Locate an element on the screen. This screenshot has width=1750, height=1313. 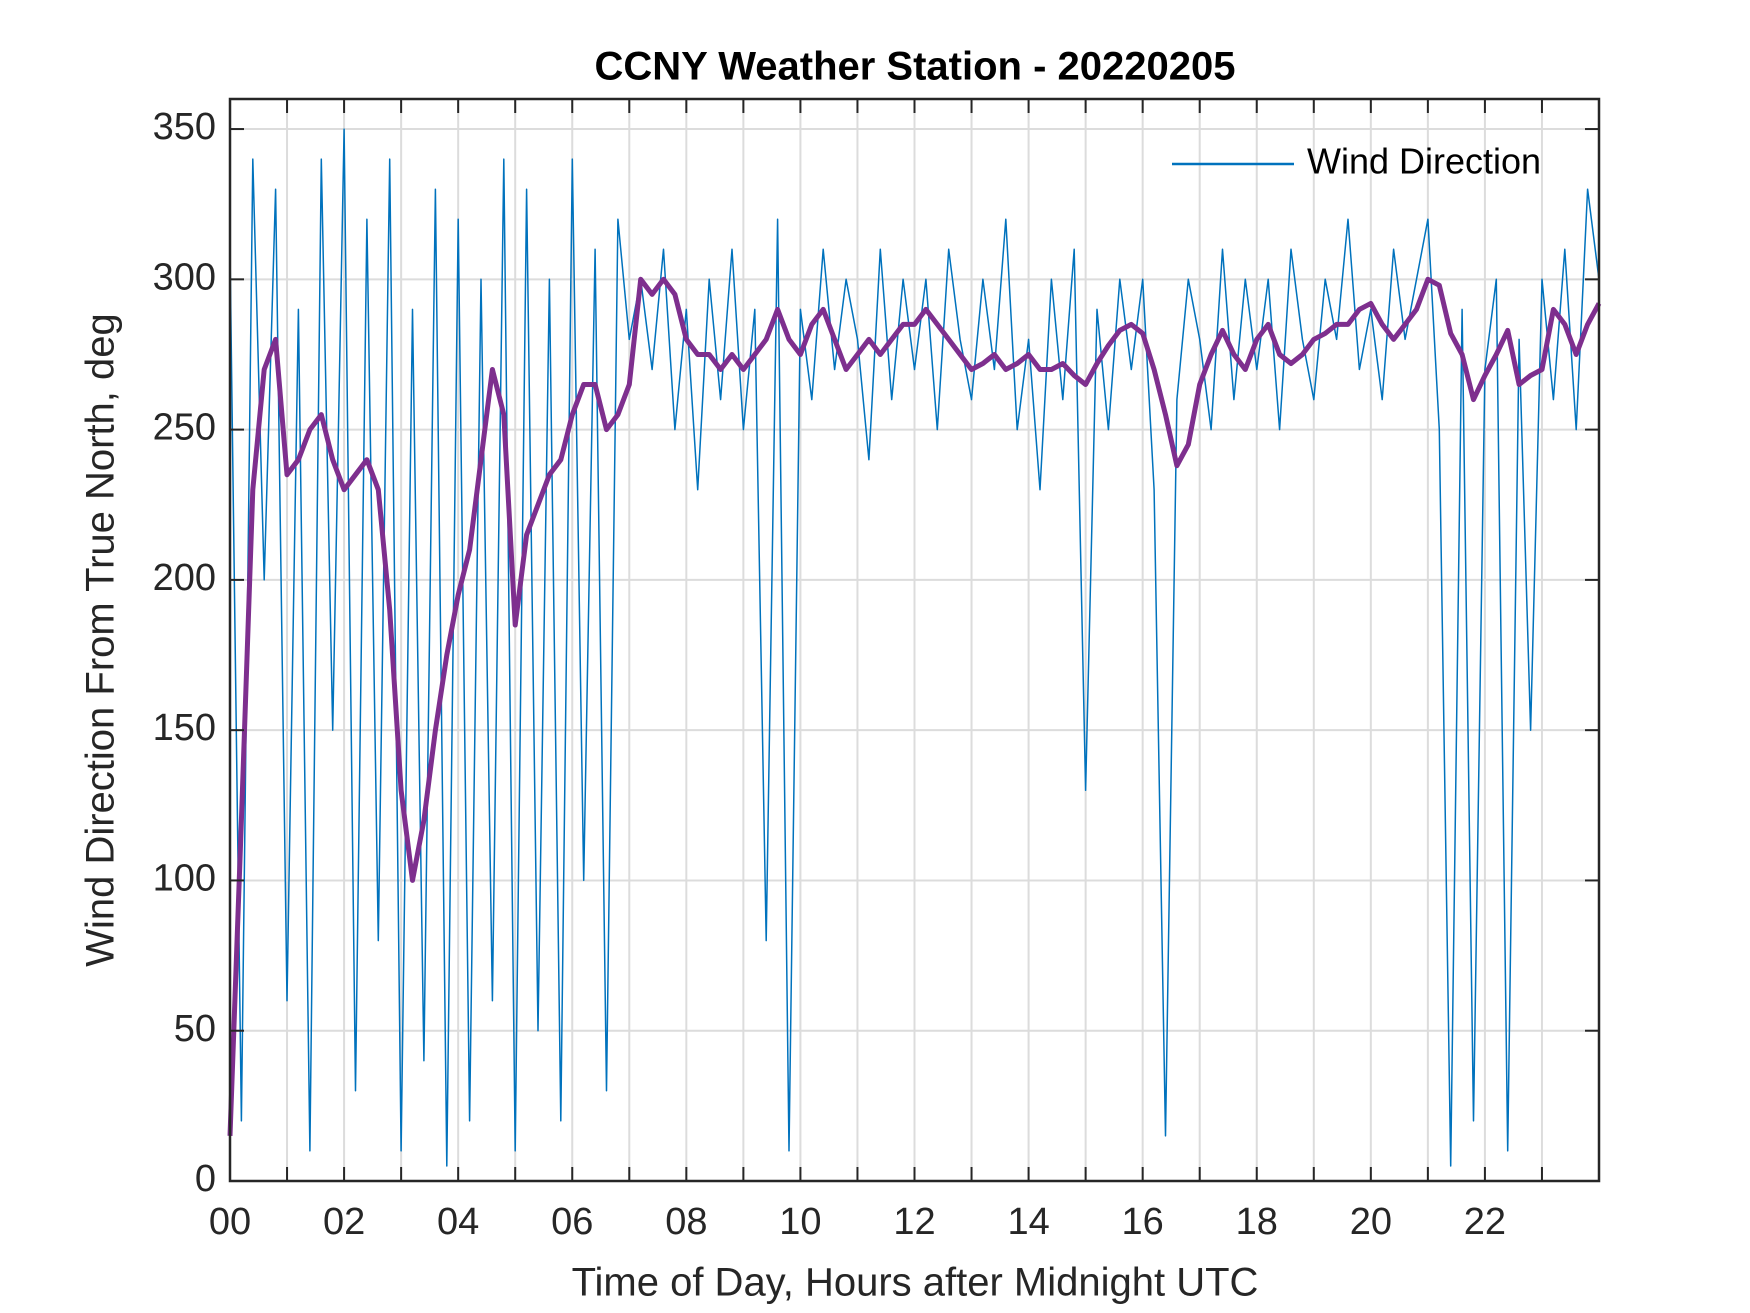
x-tick-label: 06 is located at coordinates (572, 1222).